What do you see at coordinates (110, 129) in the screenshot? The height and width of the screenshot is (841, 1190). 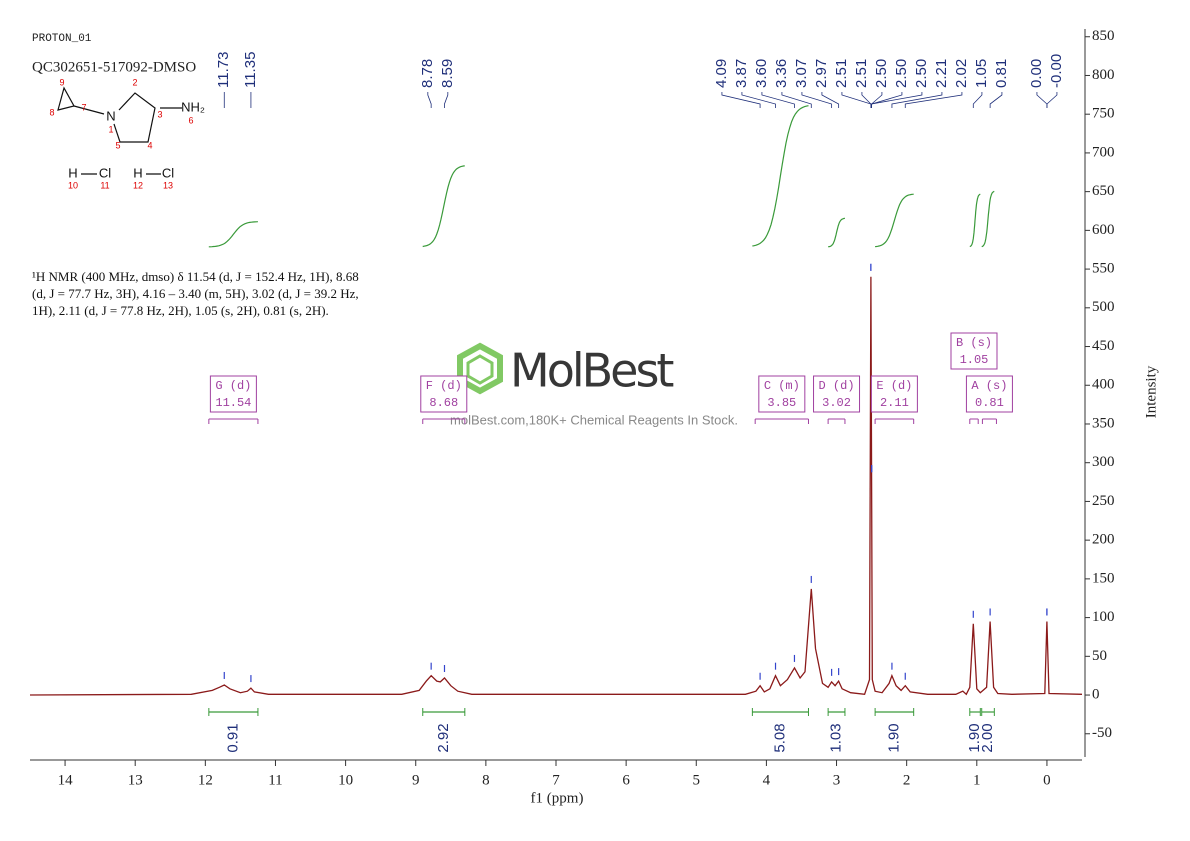 I see `atom-number: 1` at bounding box center [110, 129].